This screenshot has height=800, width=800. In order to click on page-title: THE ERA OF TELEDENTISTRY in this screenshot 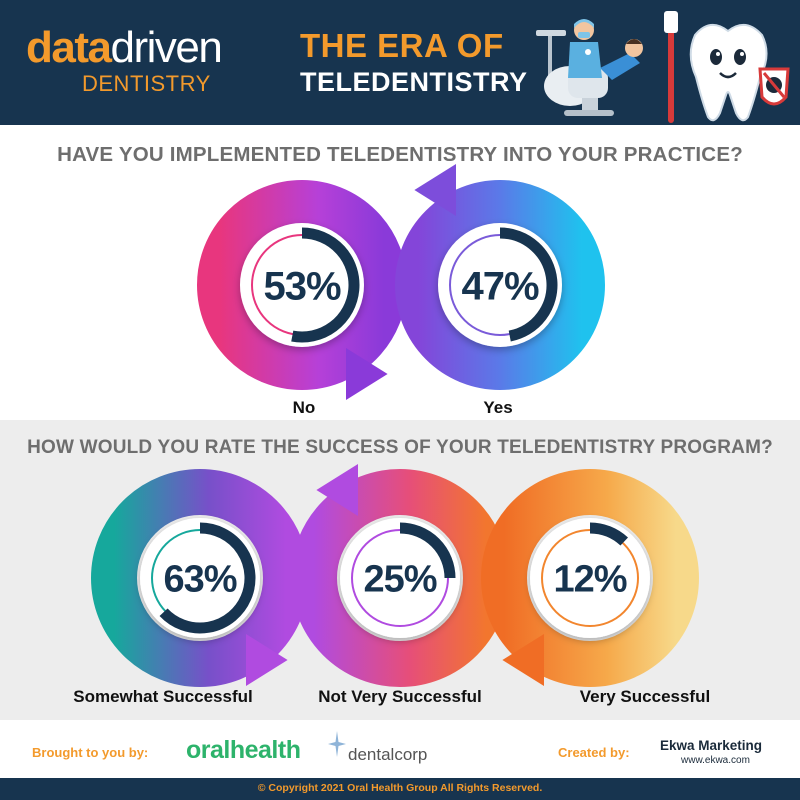, I will do `click(414, 63)`.